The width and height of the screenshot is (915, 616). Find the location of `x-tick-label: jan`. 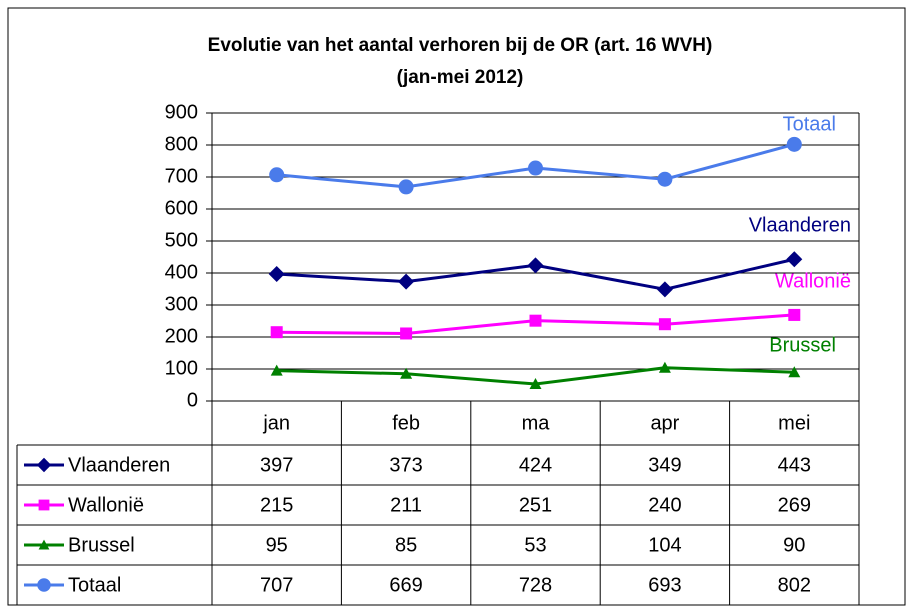

x-tick-label: jan is located at coordinates (276, 423).